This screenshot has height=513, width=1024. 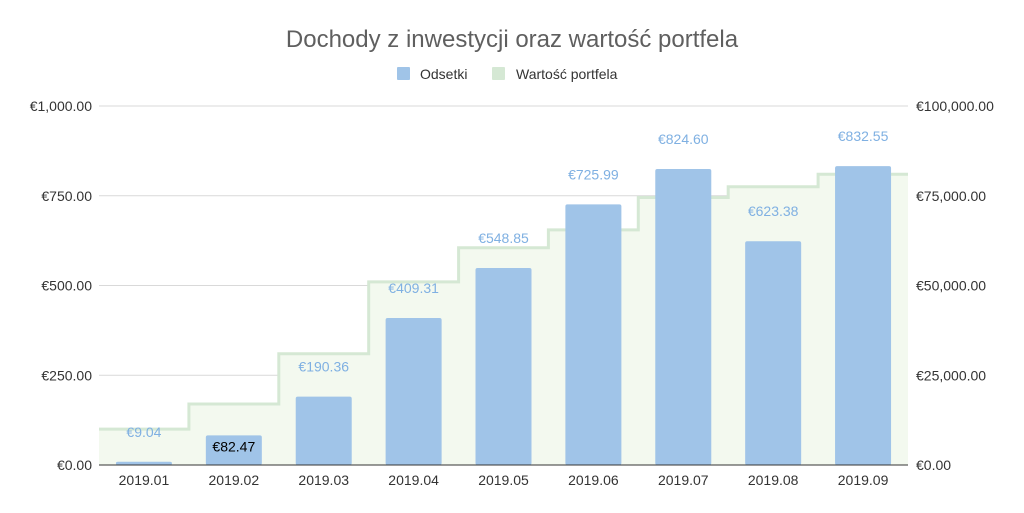 What do you see at coordinates (951, 196) in the screenshot?
I see `y-right-tick-label: €75,000.00` at bounding box center [951, 196].